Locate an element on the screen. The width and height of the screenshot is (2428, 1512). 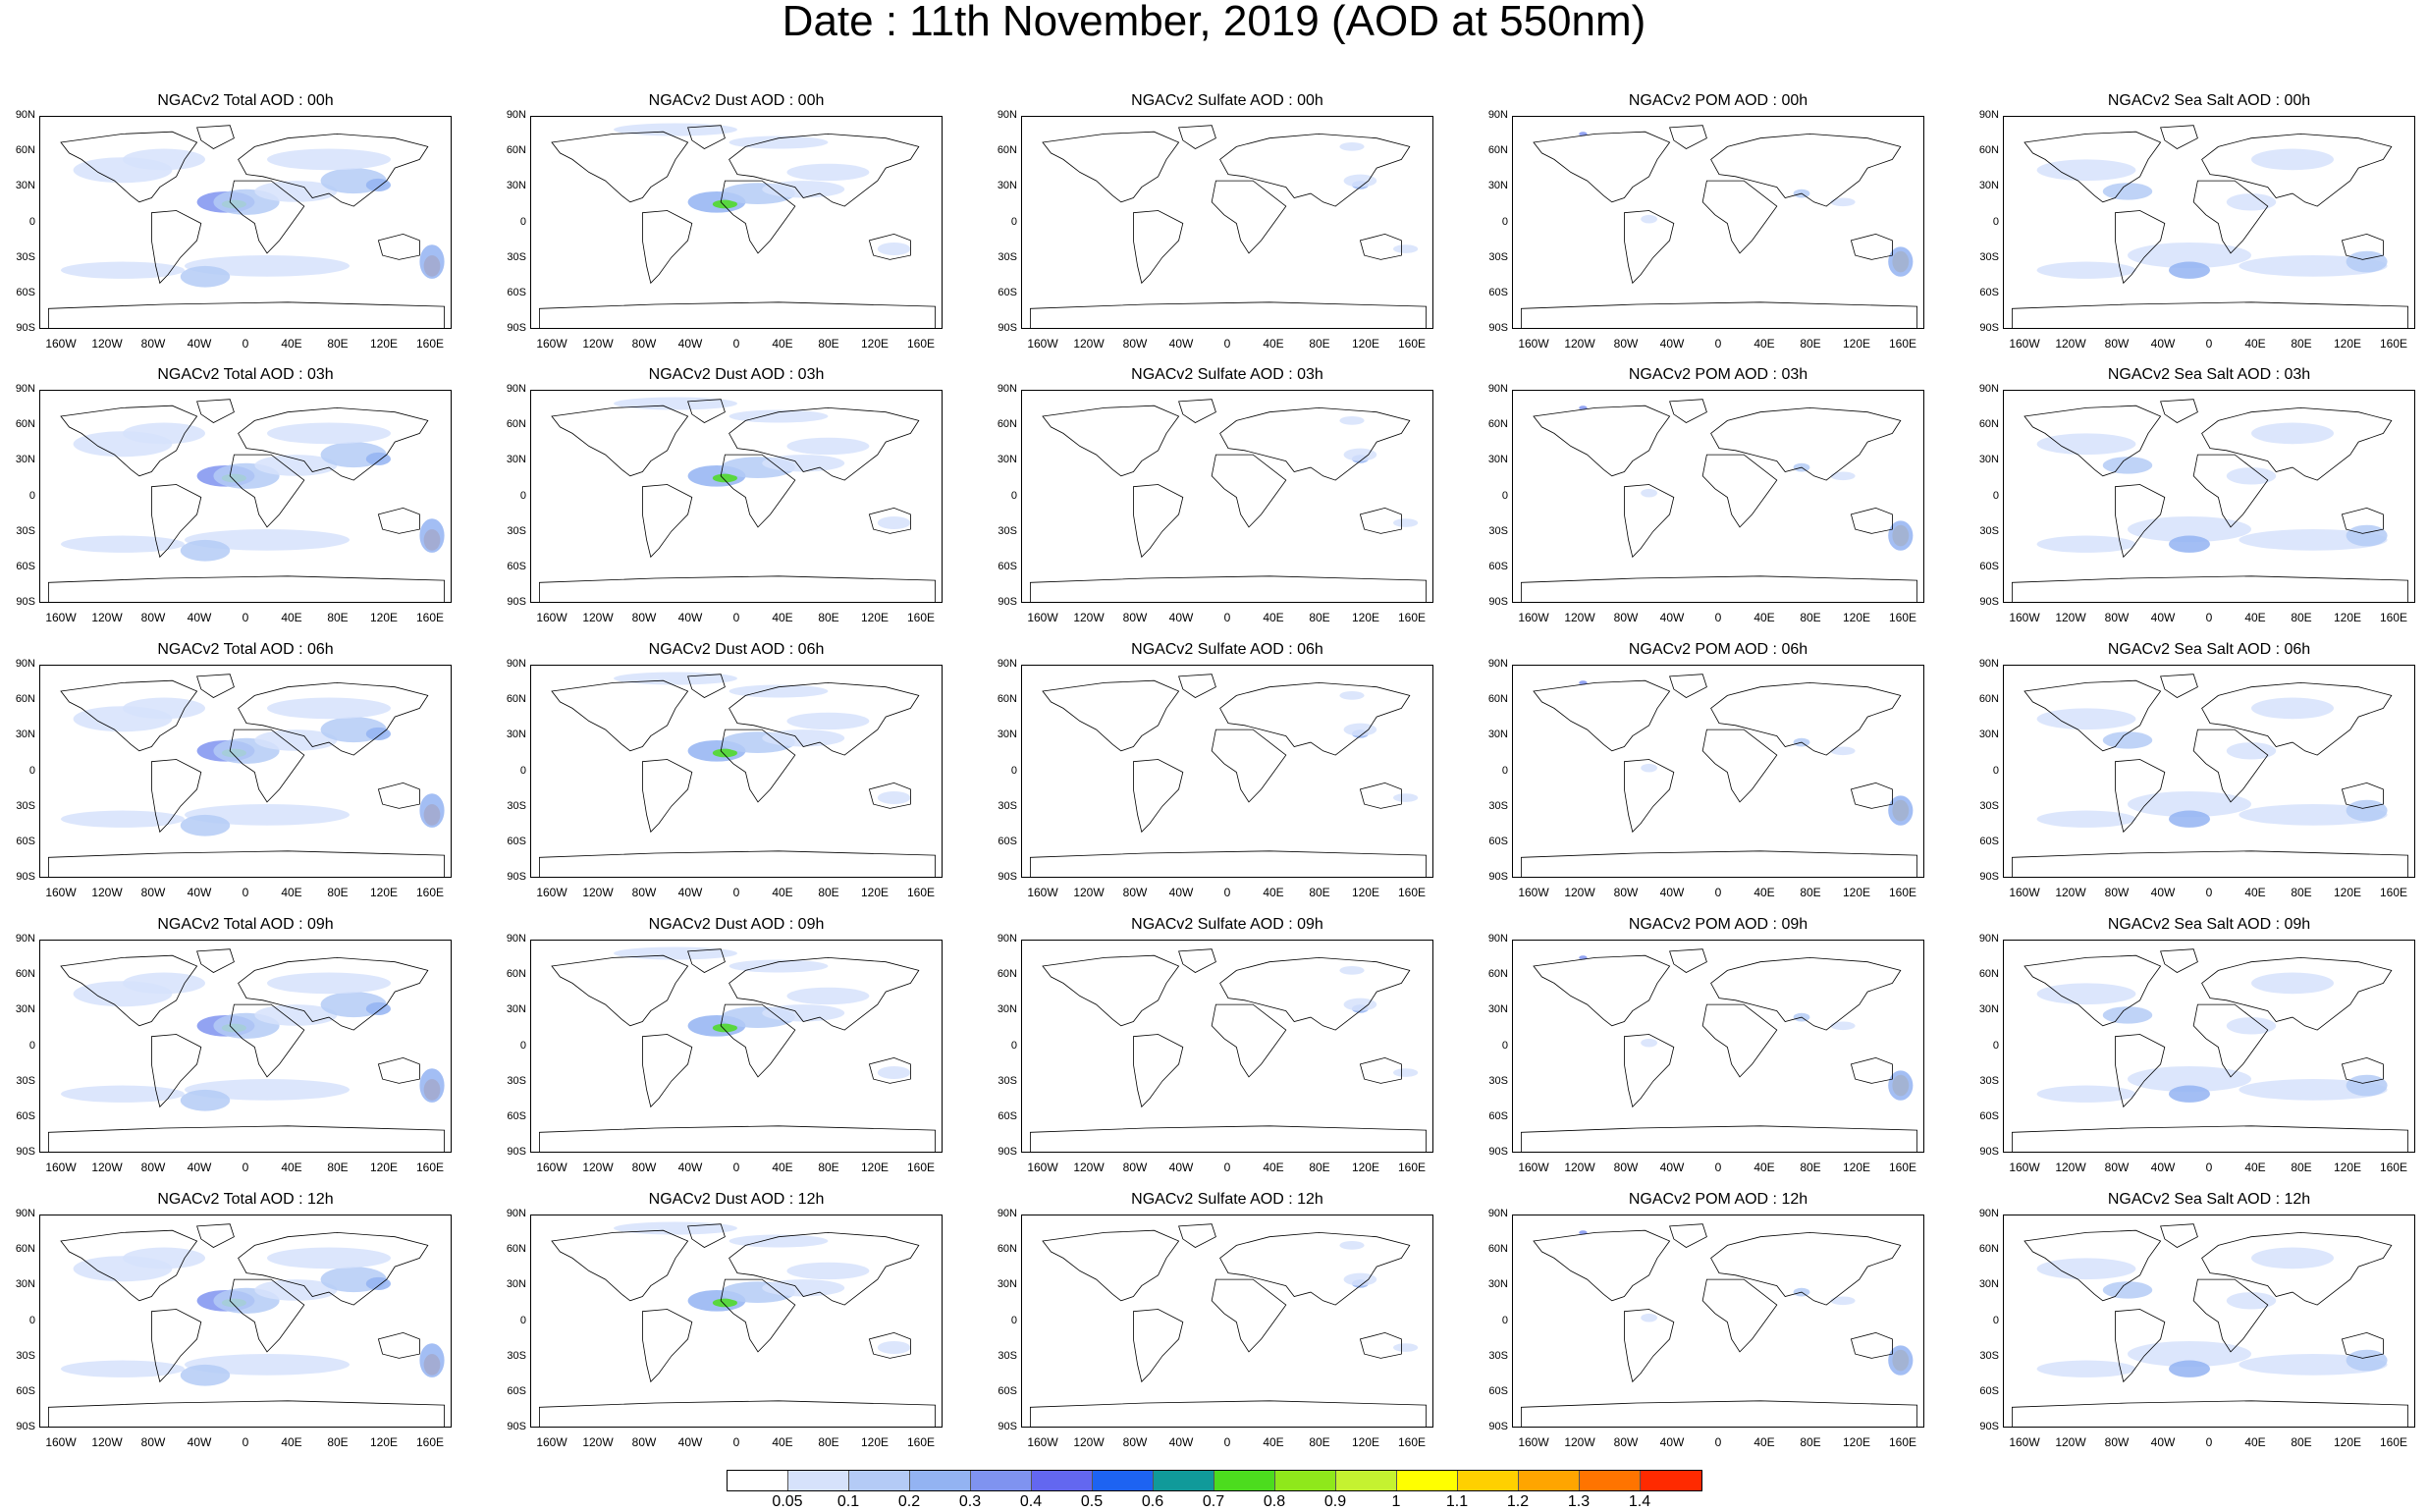
panel-title: NGACv2 Total AOD : 09h is located at coordinates (246, 925).